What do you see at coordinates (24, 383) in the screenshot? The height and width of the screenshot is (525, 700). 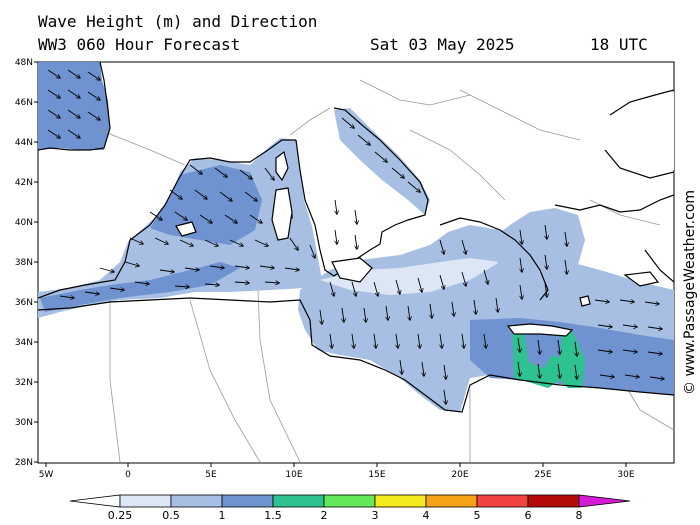 I see `lat-label: 32N` at bounding box center [24, 383].